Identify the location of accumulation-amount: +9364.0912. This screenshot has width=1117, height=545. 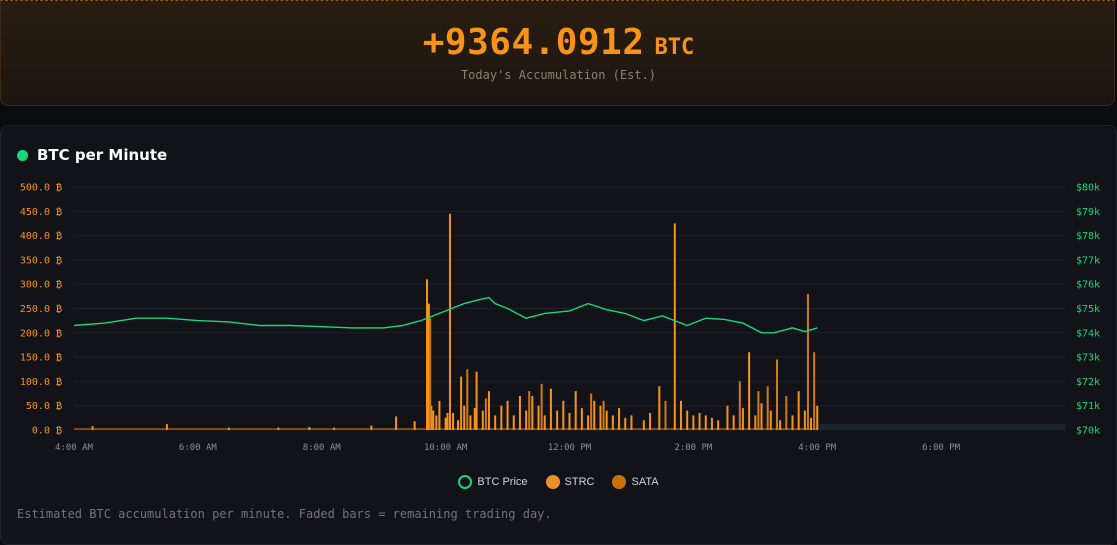
(533, 42).